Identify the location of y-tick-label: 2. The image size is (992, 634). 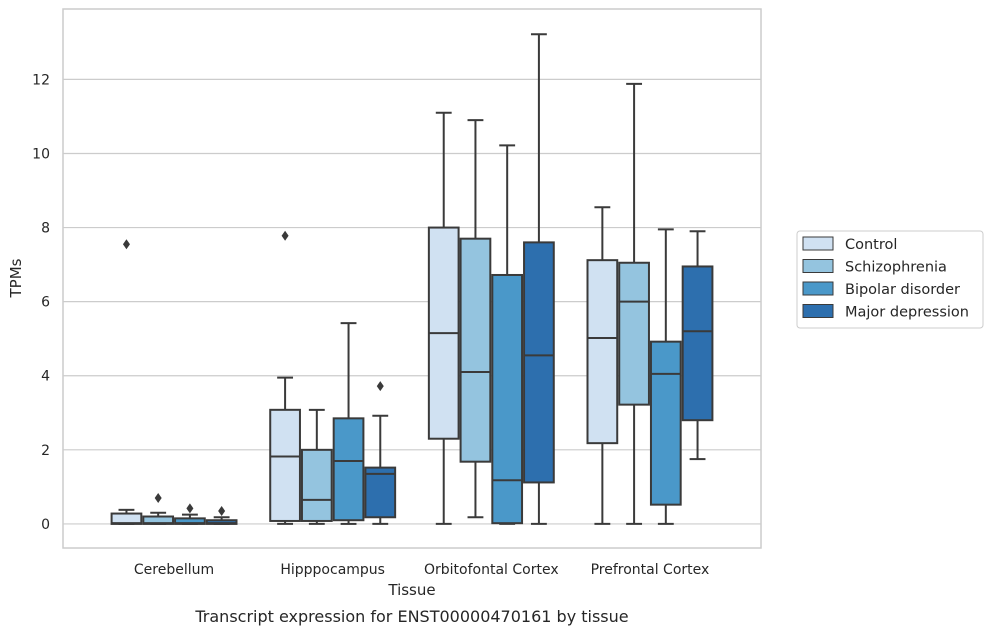
(45, 451).